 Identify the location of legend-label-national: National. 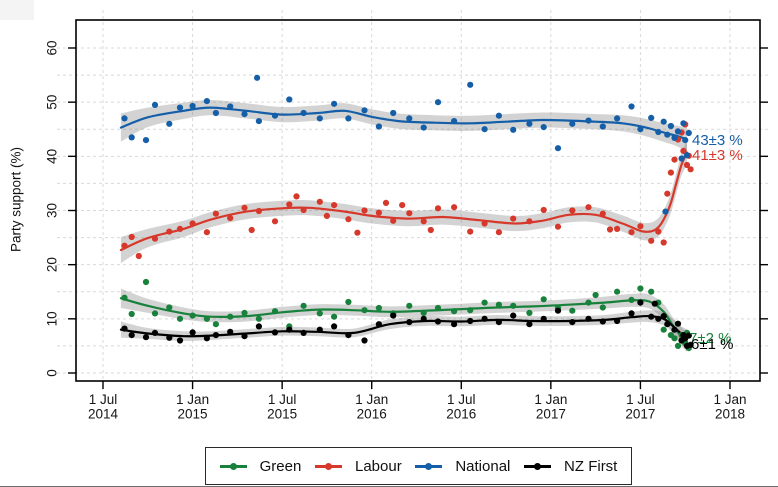
(483, 466).